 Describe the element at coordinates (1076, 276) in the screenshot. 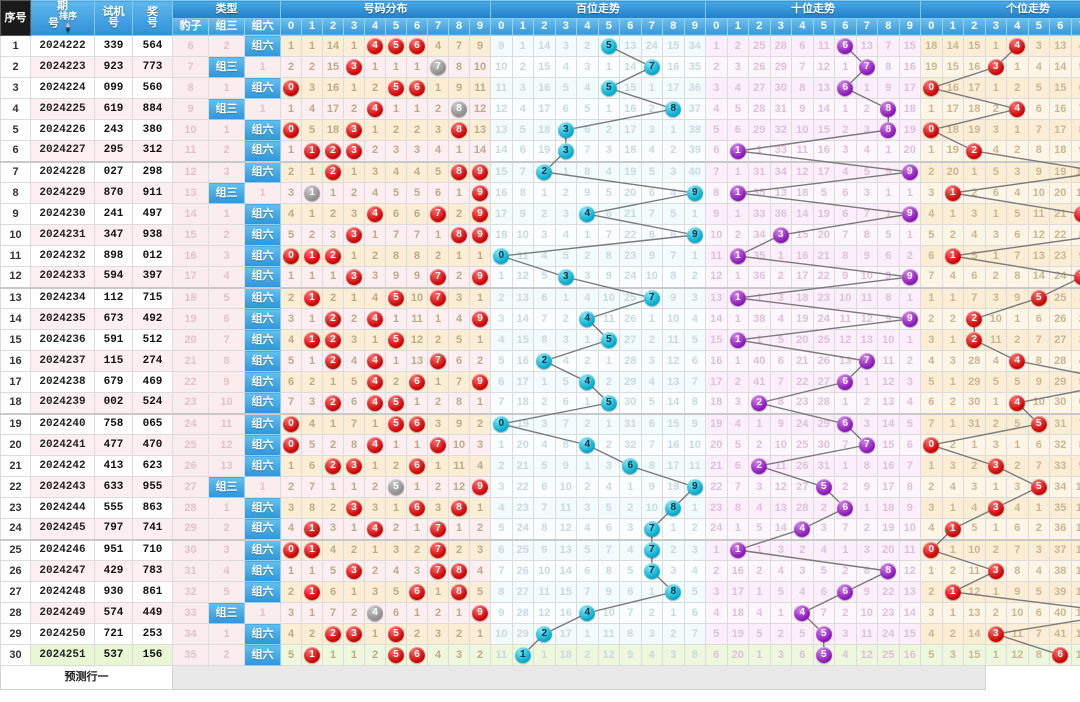

I see `units-ball-7: 7` at that location.